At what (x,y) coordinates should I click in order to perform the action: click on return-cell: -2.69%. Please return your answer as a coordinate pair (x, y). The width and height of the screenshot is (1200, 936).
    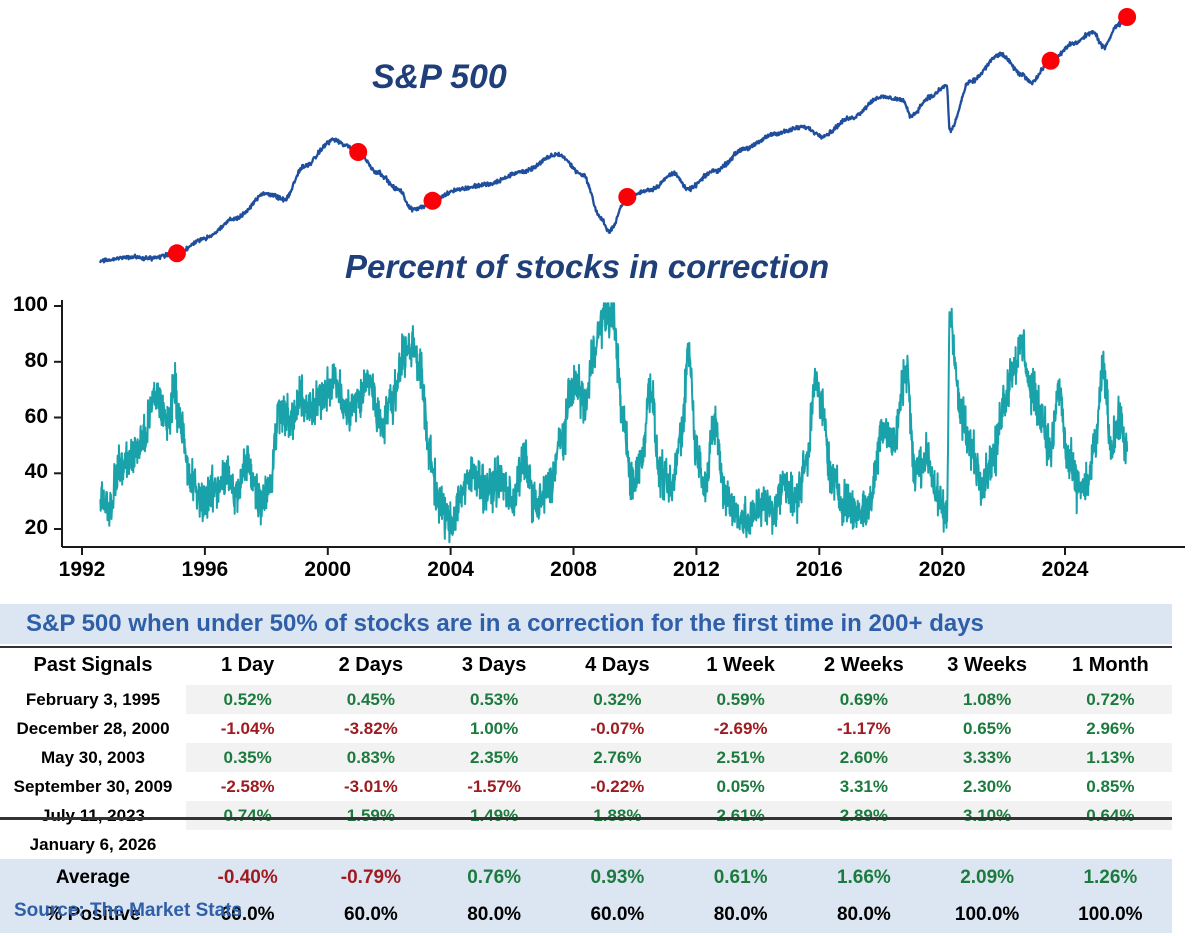
    Looking at the image, I should click on (741, 728).